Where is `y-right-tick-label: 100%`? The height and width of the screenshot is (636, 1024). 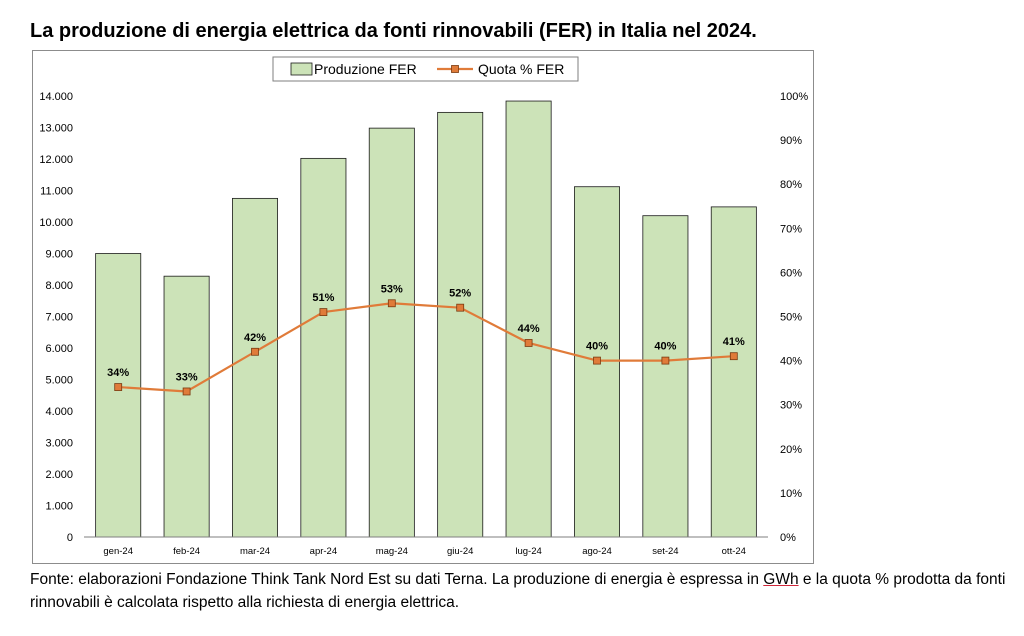
y-right-tick-label: 100% is located at coordinates (794, 97).